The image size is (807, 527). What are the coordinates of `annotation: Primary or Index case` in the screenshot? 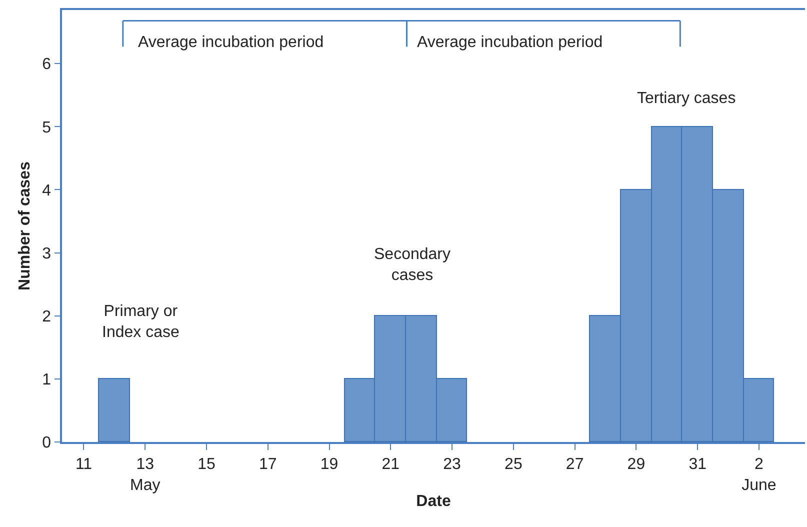 It's located at (141, 322).